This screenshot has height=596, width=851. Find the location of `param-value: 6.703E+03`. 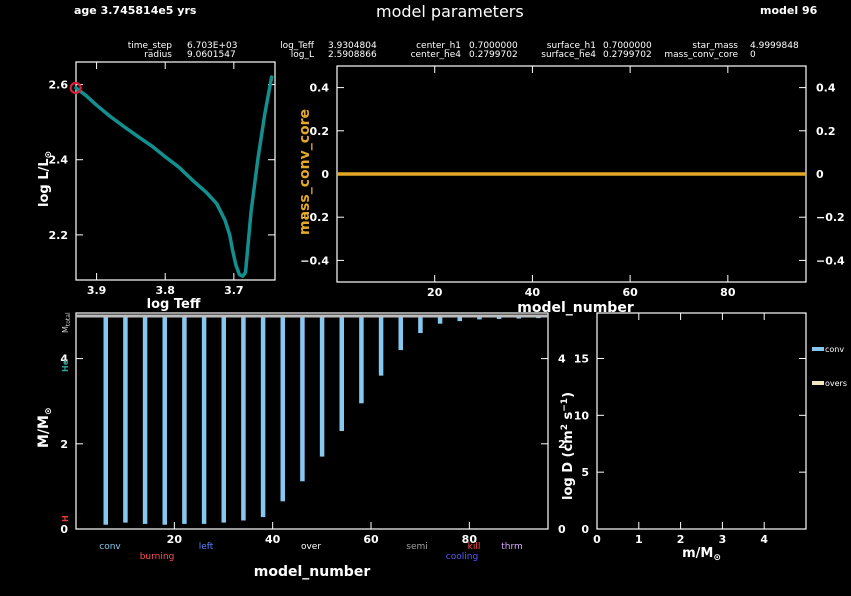

param-value: 6.703E+03 is located at coordinates (212, 46).